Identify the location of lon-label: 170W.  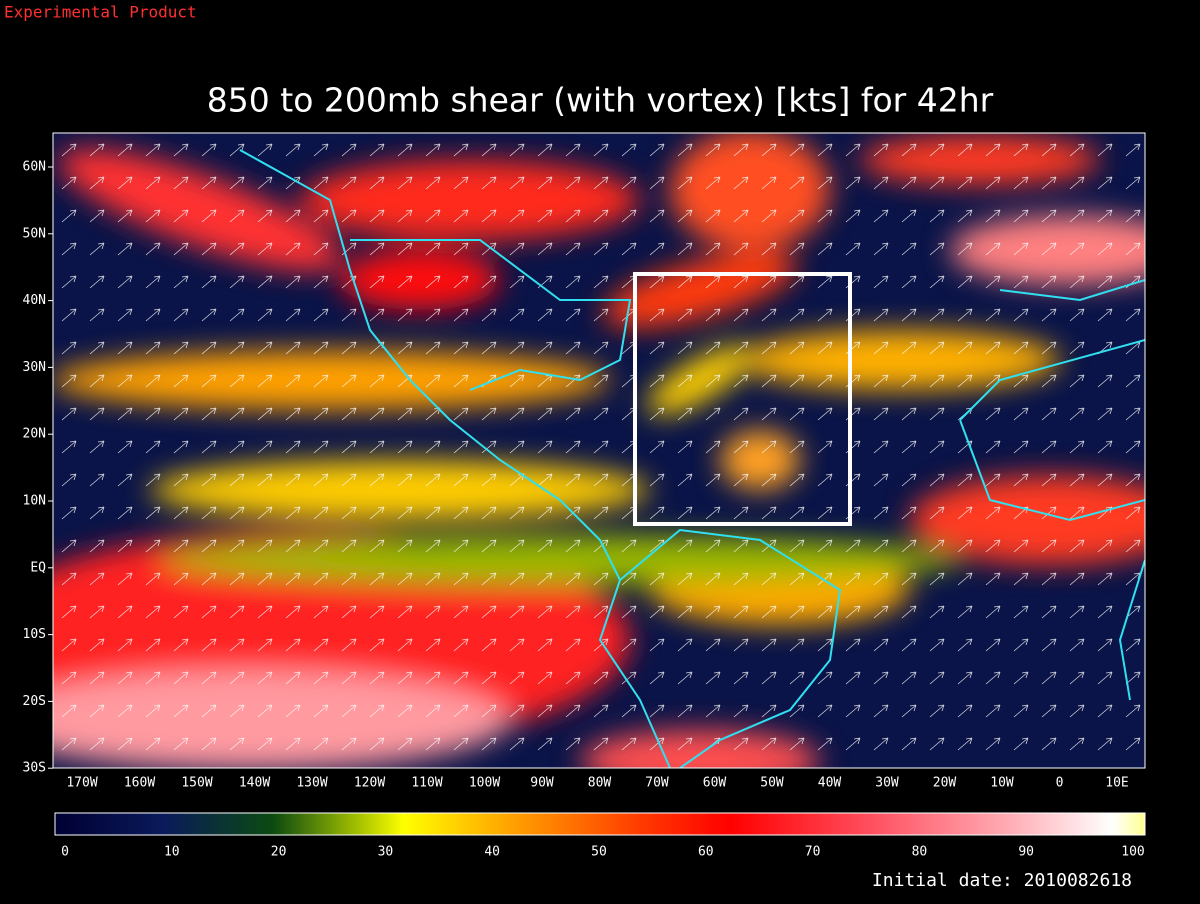
(81, 783).